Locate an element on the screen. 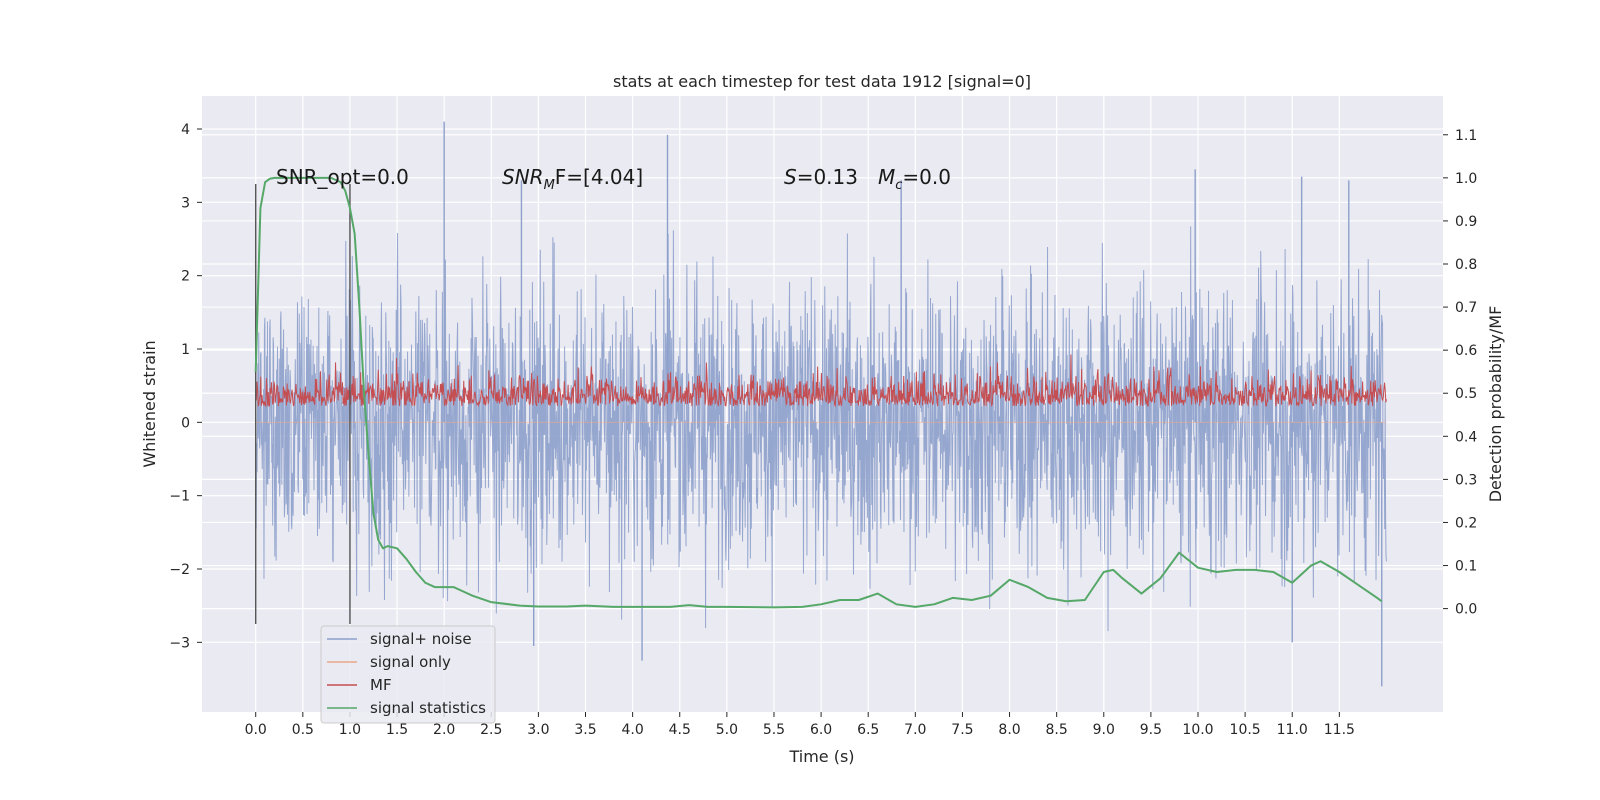 The width and height of the screenshot is (1600, 800). annotation-s: S=0.13 is located at coordinates (821, 177).